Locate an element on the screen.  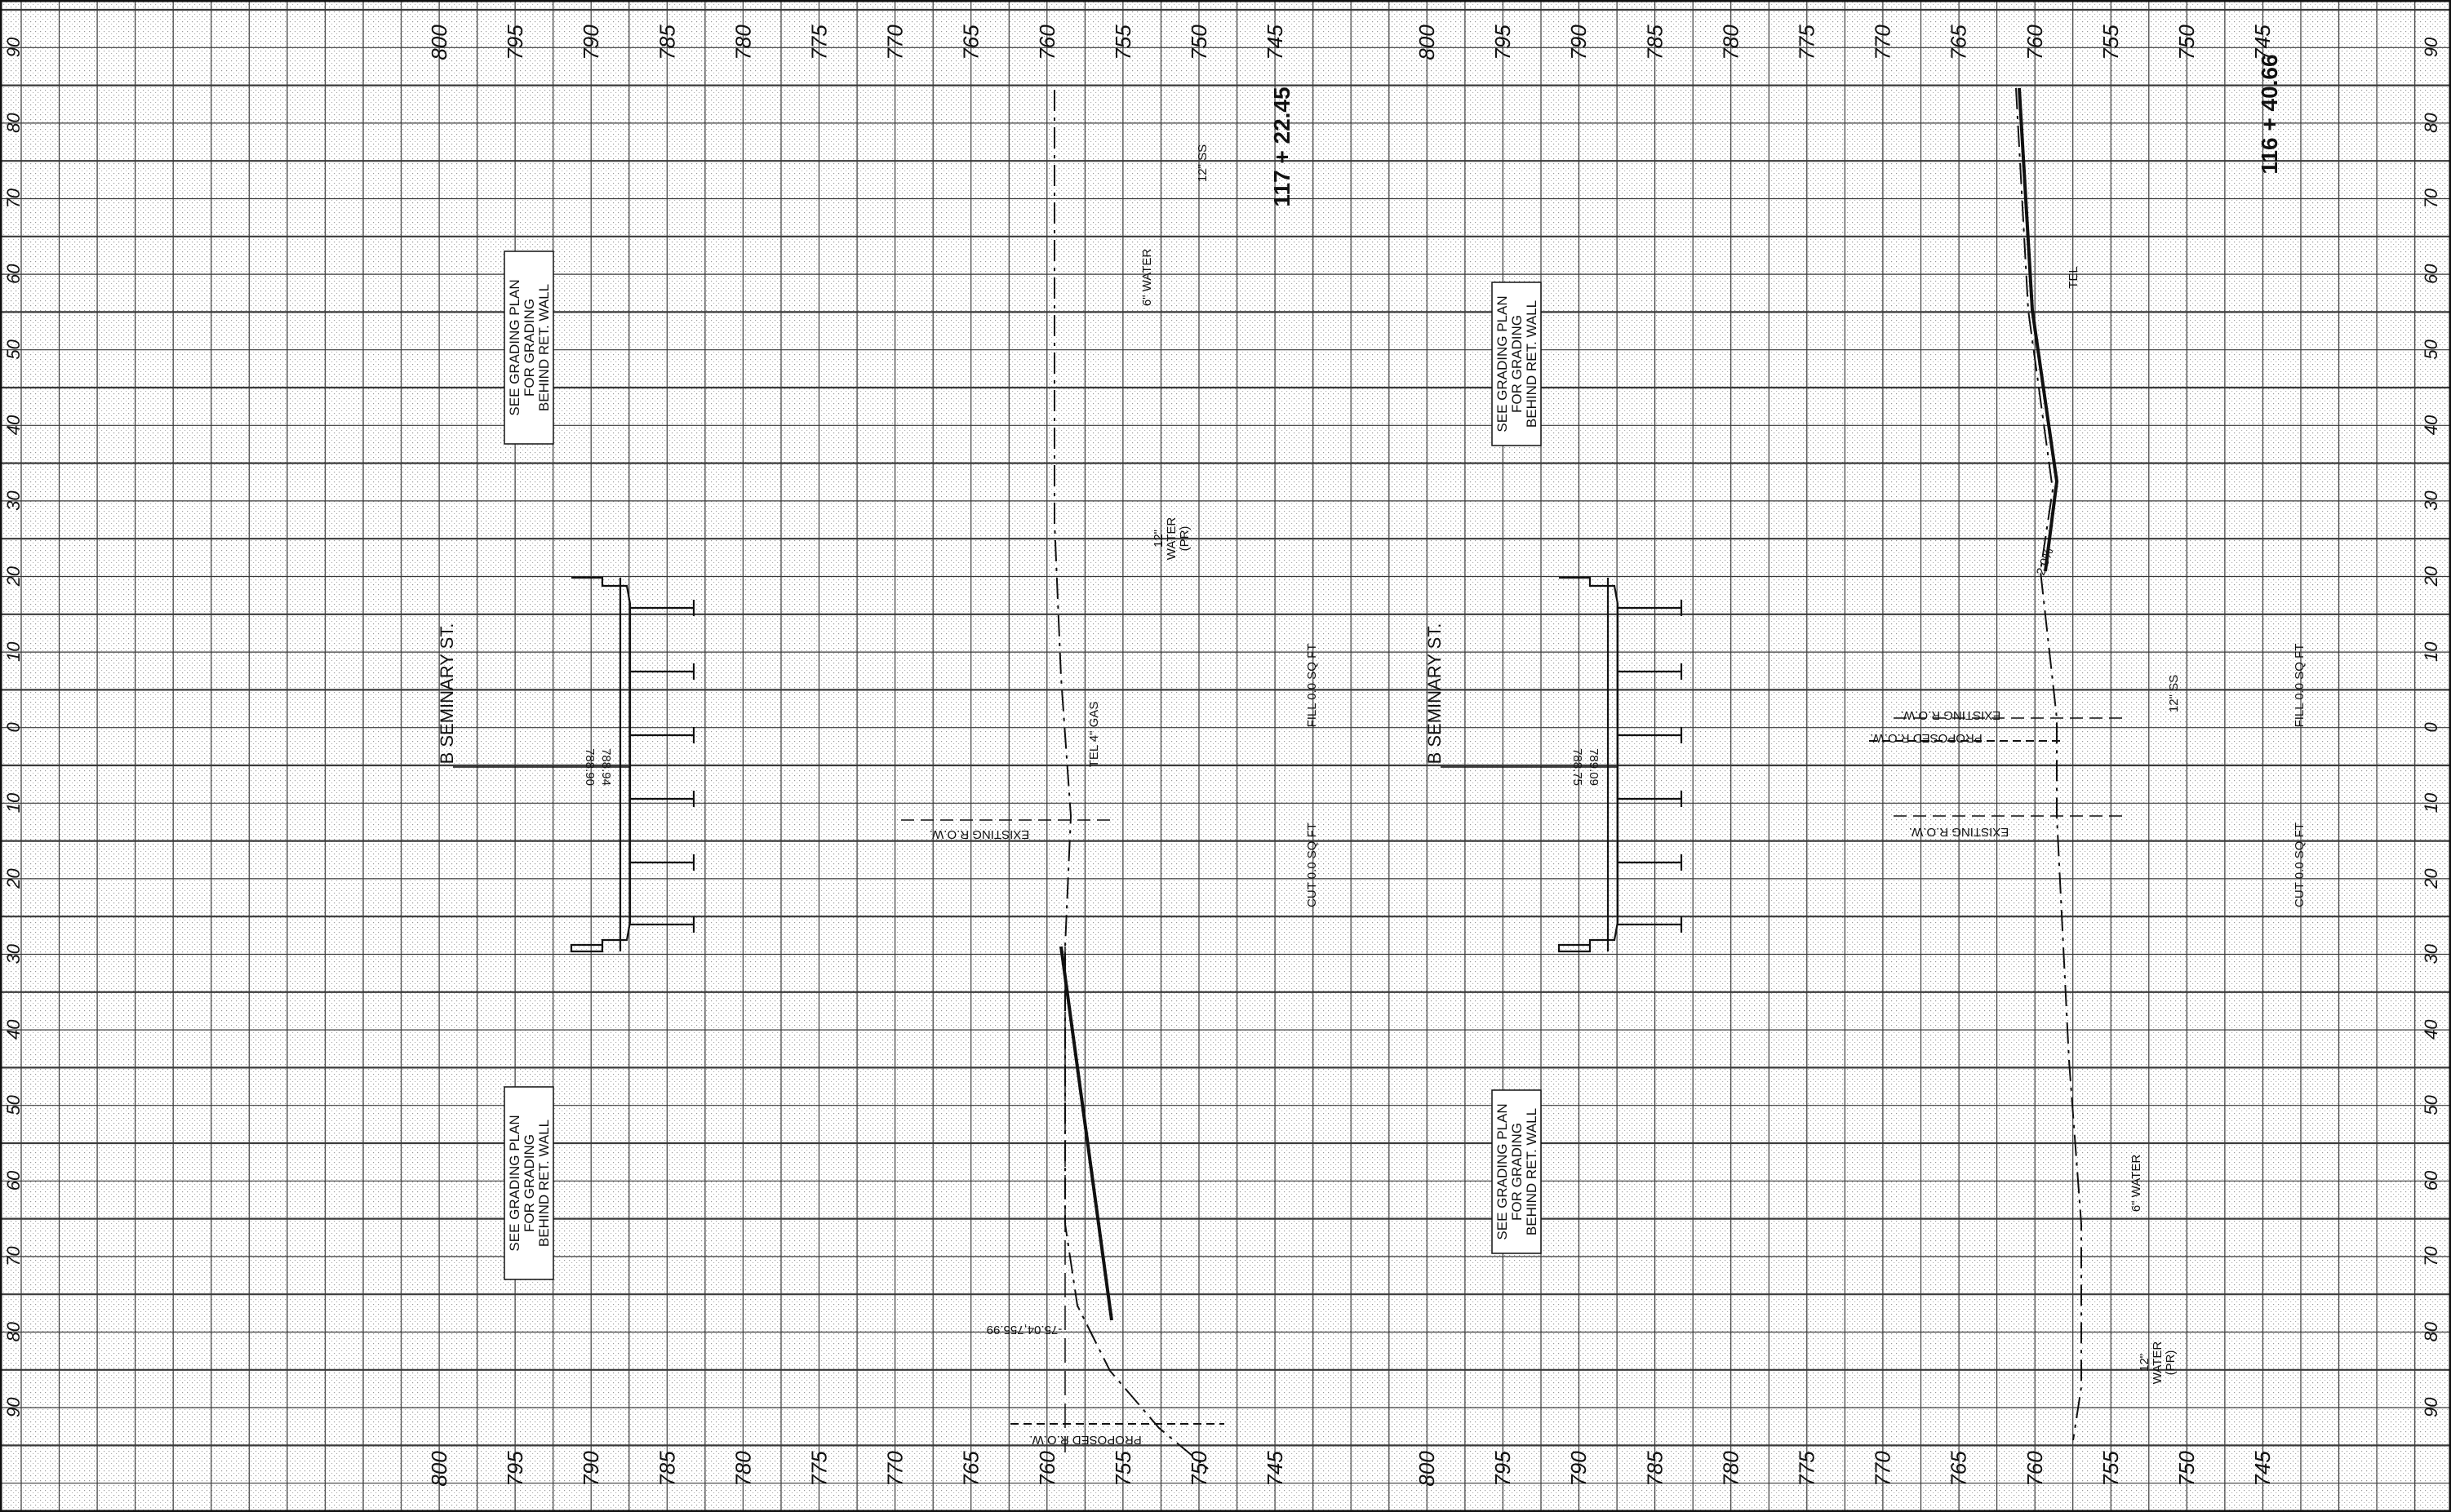
right-note-top-3: BEHIND RET. WALL is located at coordinates (1531, 364).